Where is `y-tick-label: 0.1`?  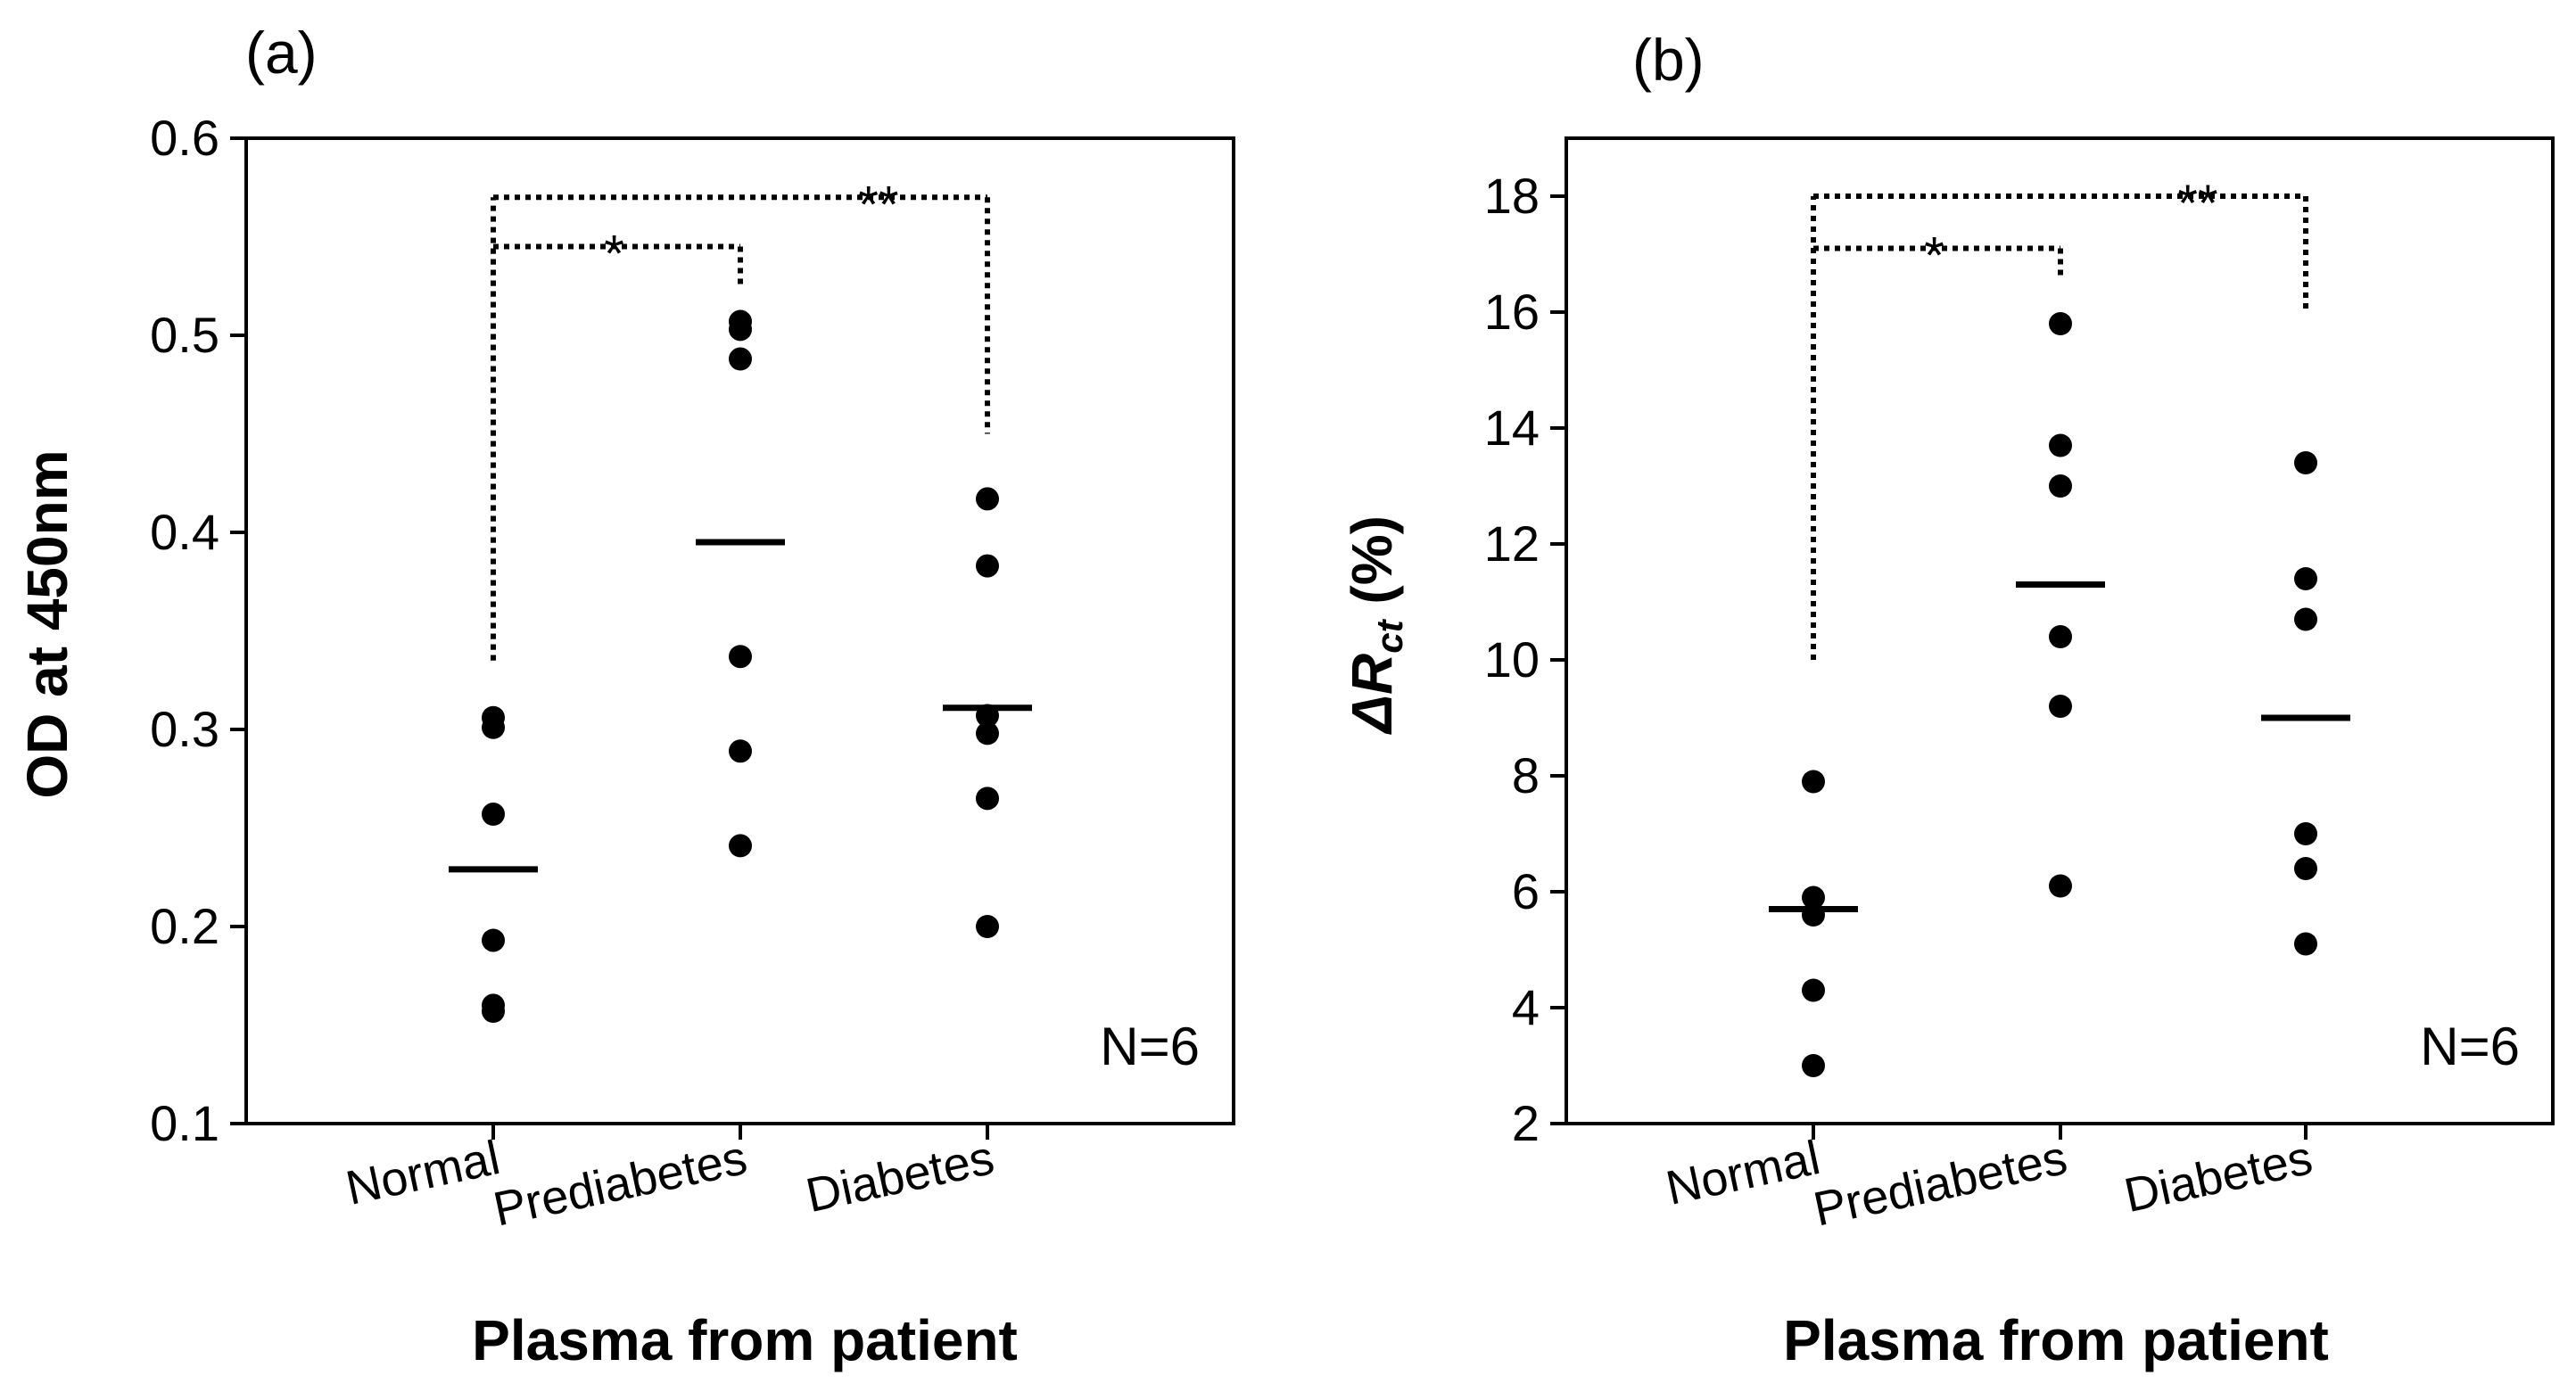
y-tick-label: 0.1 is located at coordinates (185, 1123).